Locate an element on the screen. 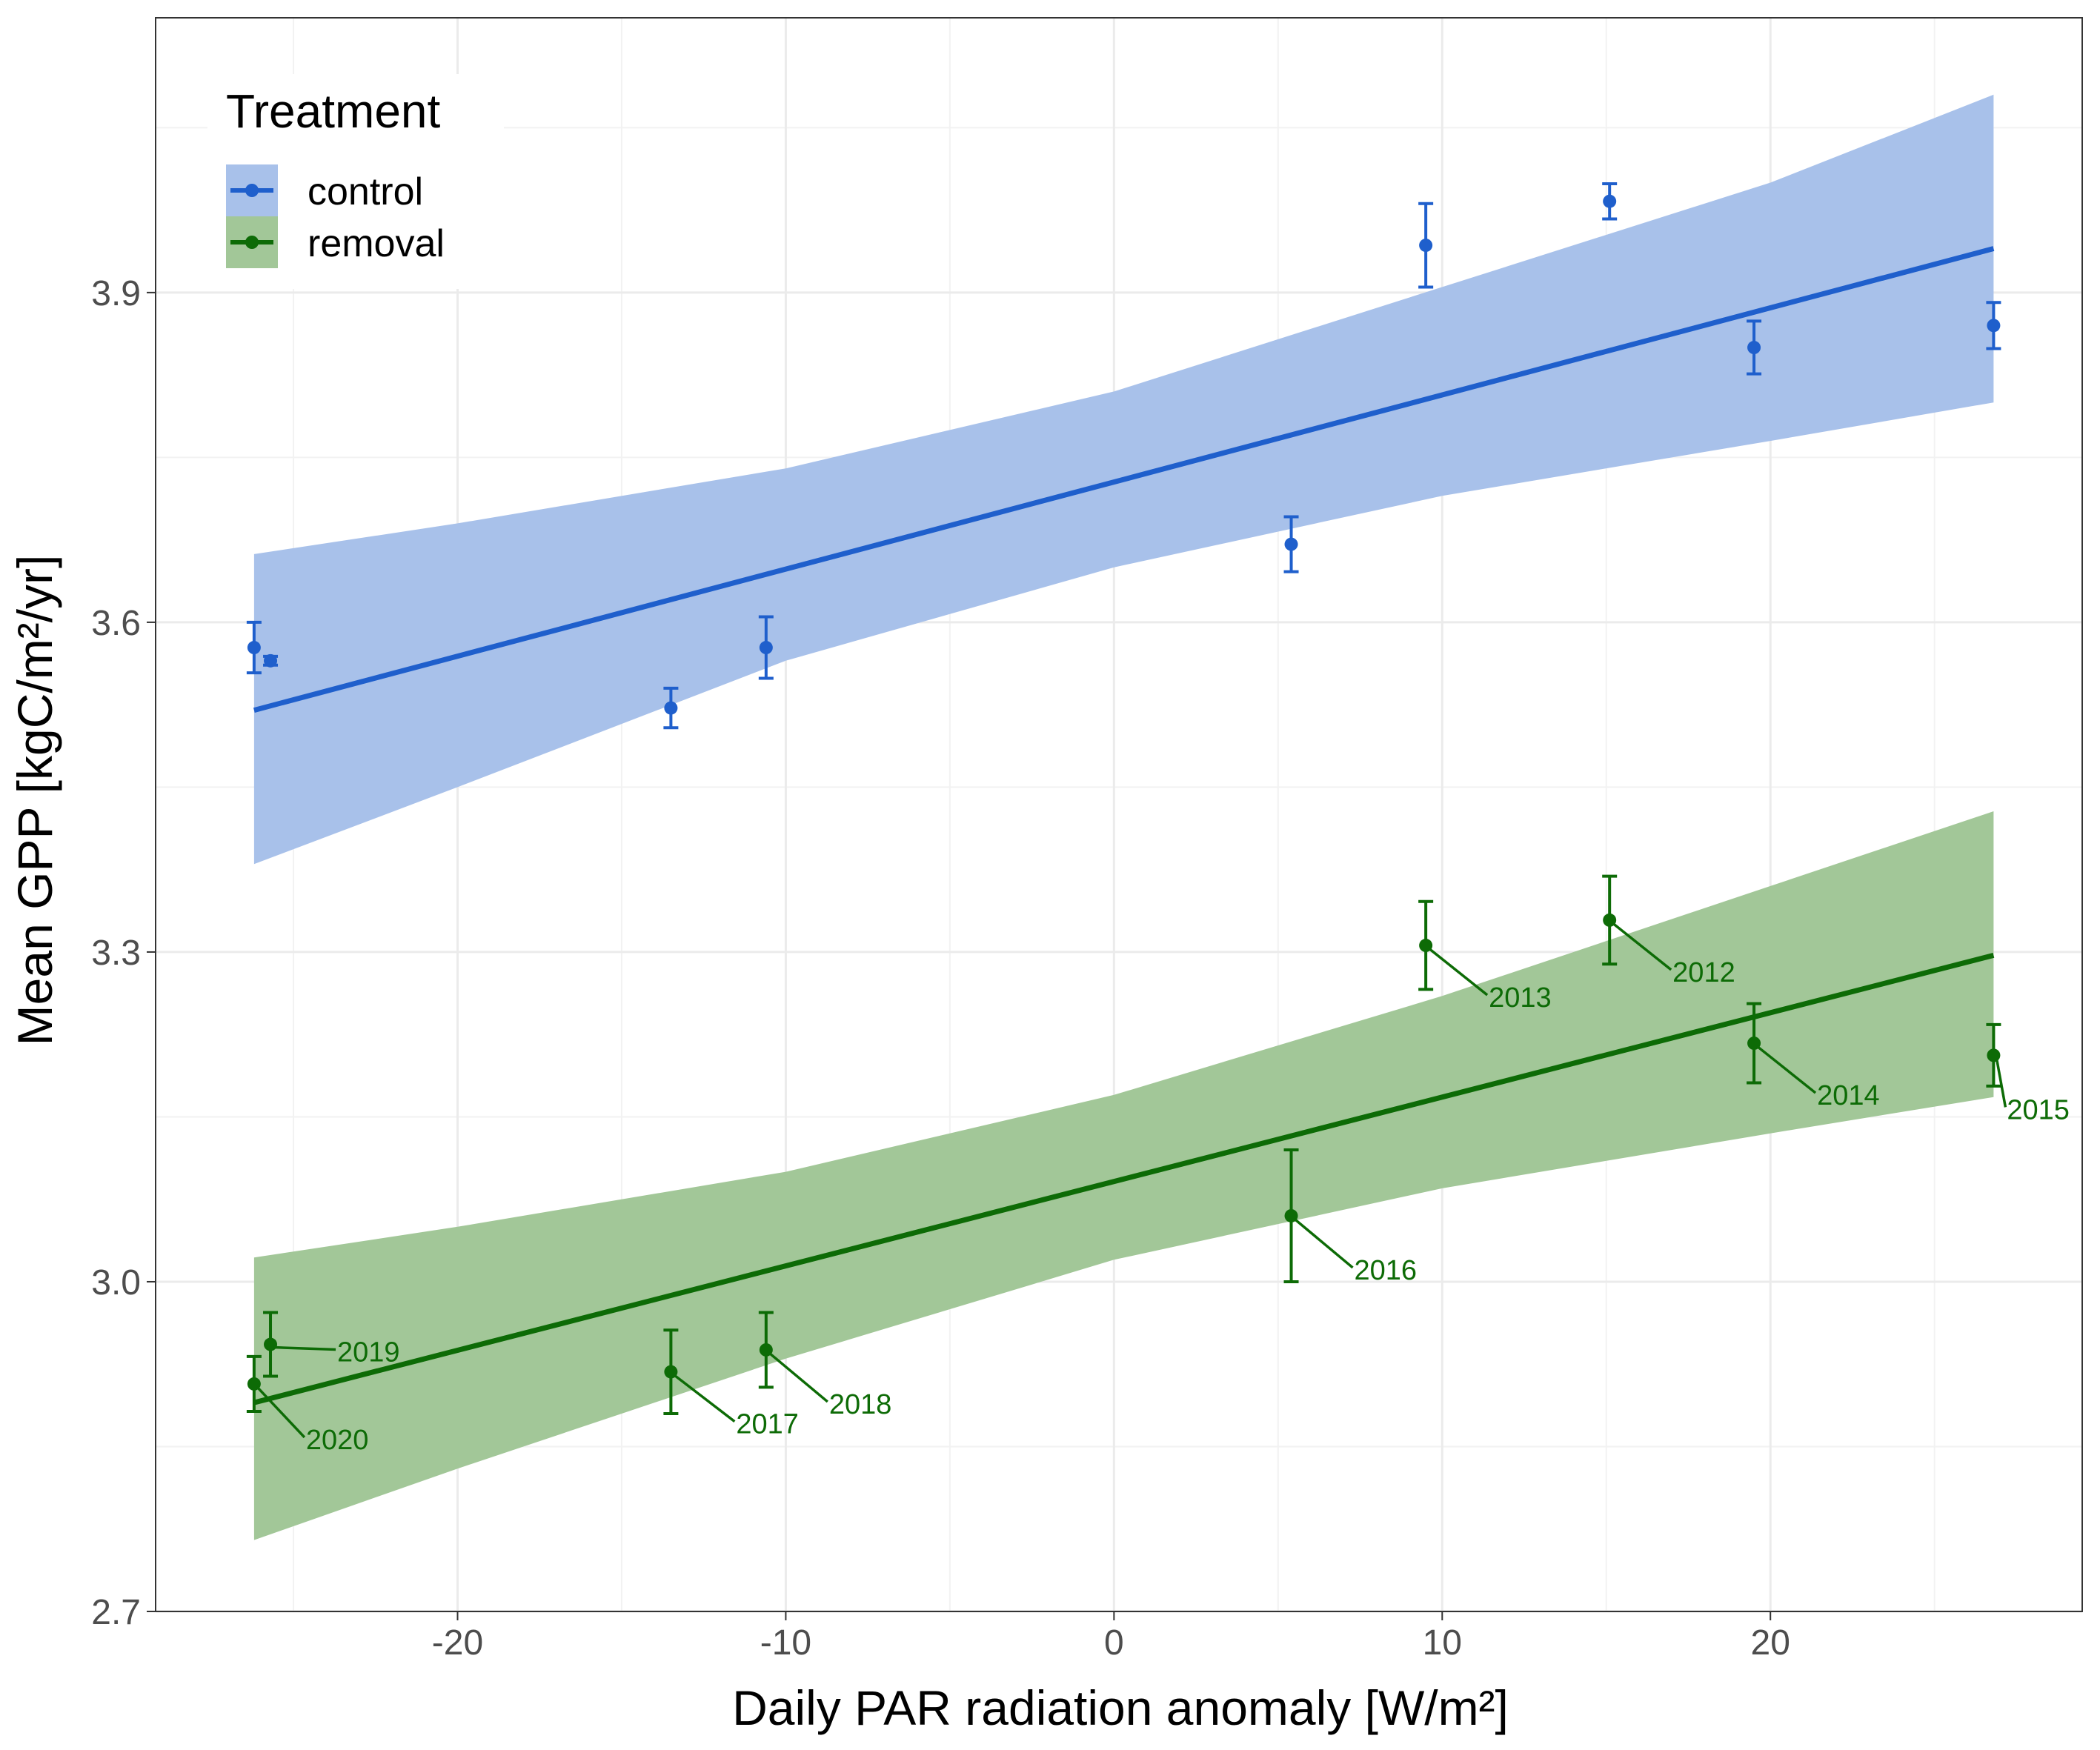  y-tick-label: 3.0 is located at coordinates (116, 1282).